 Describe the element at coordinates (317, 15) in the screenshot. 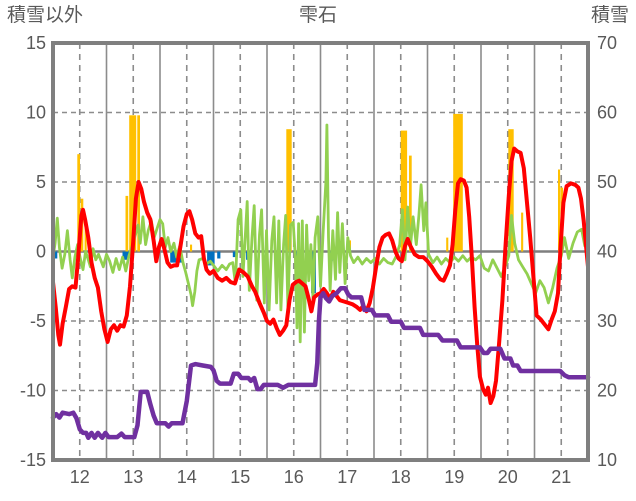

I see `chart-title: 雫石` at that location.